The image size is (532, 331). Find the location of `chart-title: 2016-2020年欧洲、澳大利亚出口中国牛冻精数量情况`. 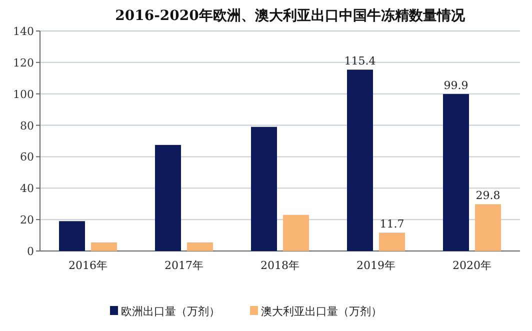

chart-title: 2016-2020年欧洲、澳大利亚出口中国牛冻精数量情况 is located at coordinates (290, 15).